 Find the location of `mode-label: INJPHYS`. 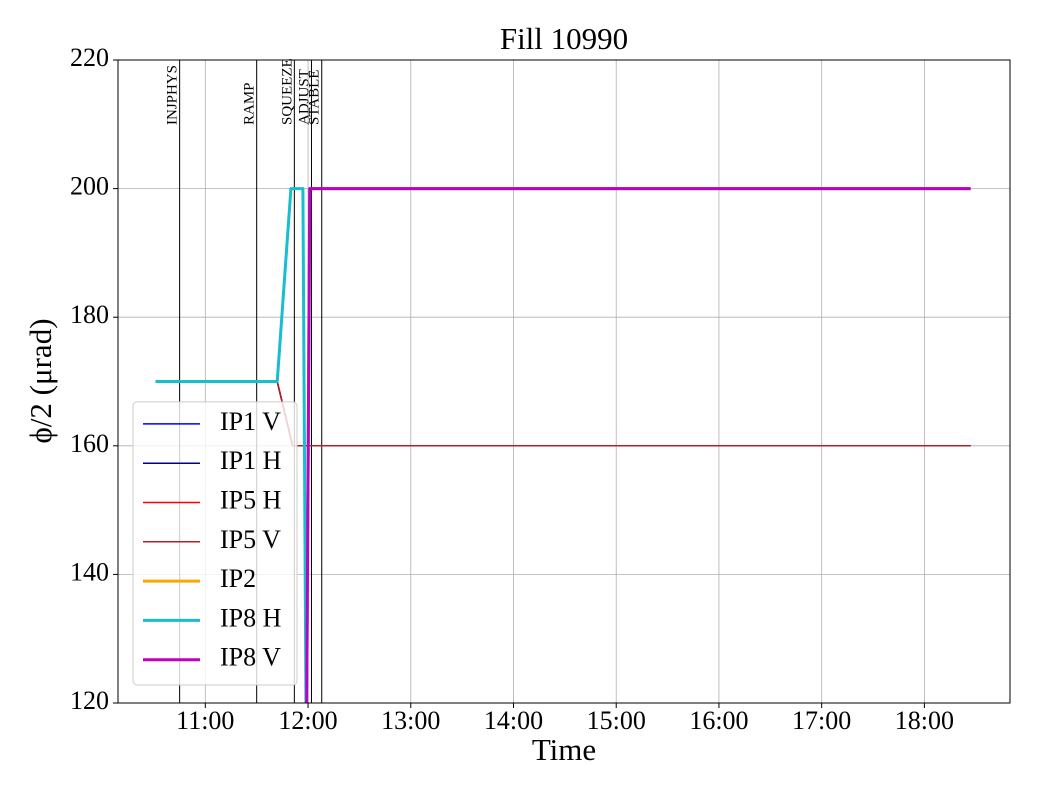

mode-label: INJPHYS is located at coordinates (173, 95).